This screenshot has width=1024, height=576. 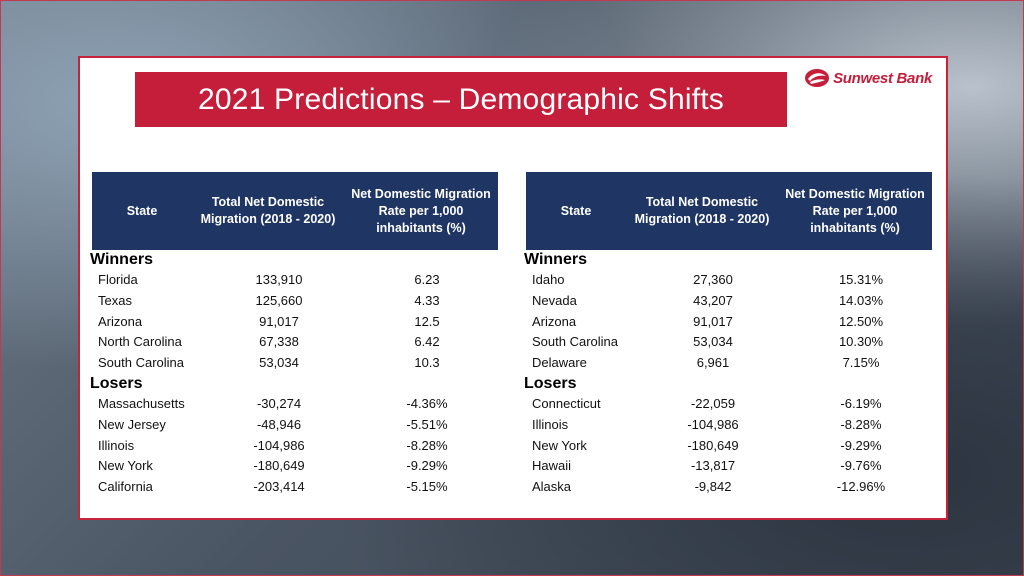 I want to click on migration-rate-cell: 10.3, so click(x=427, y=363).